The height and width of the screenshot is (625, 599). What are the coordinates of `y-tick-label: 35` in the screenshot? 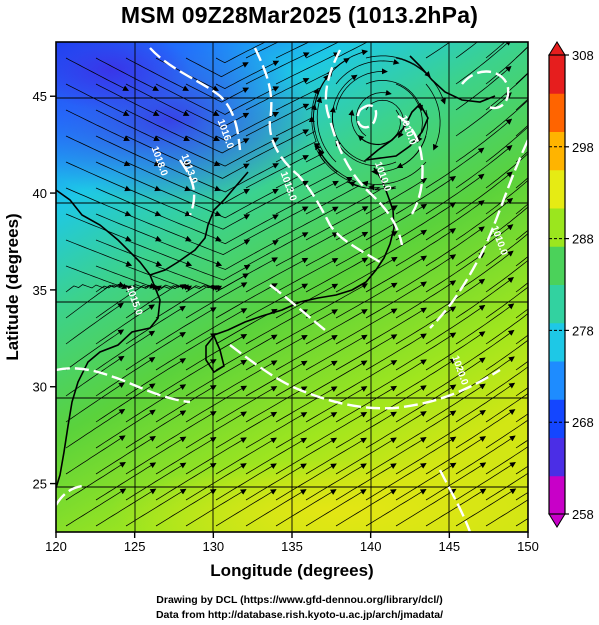 It's located at (40, 290).